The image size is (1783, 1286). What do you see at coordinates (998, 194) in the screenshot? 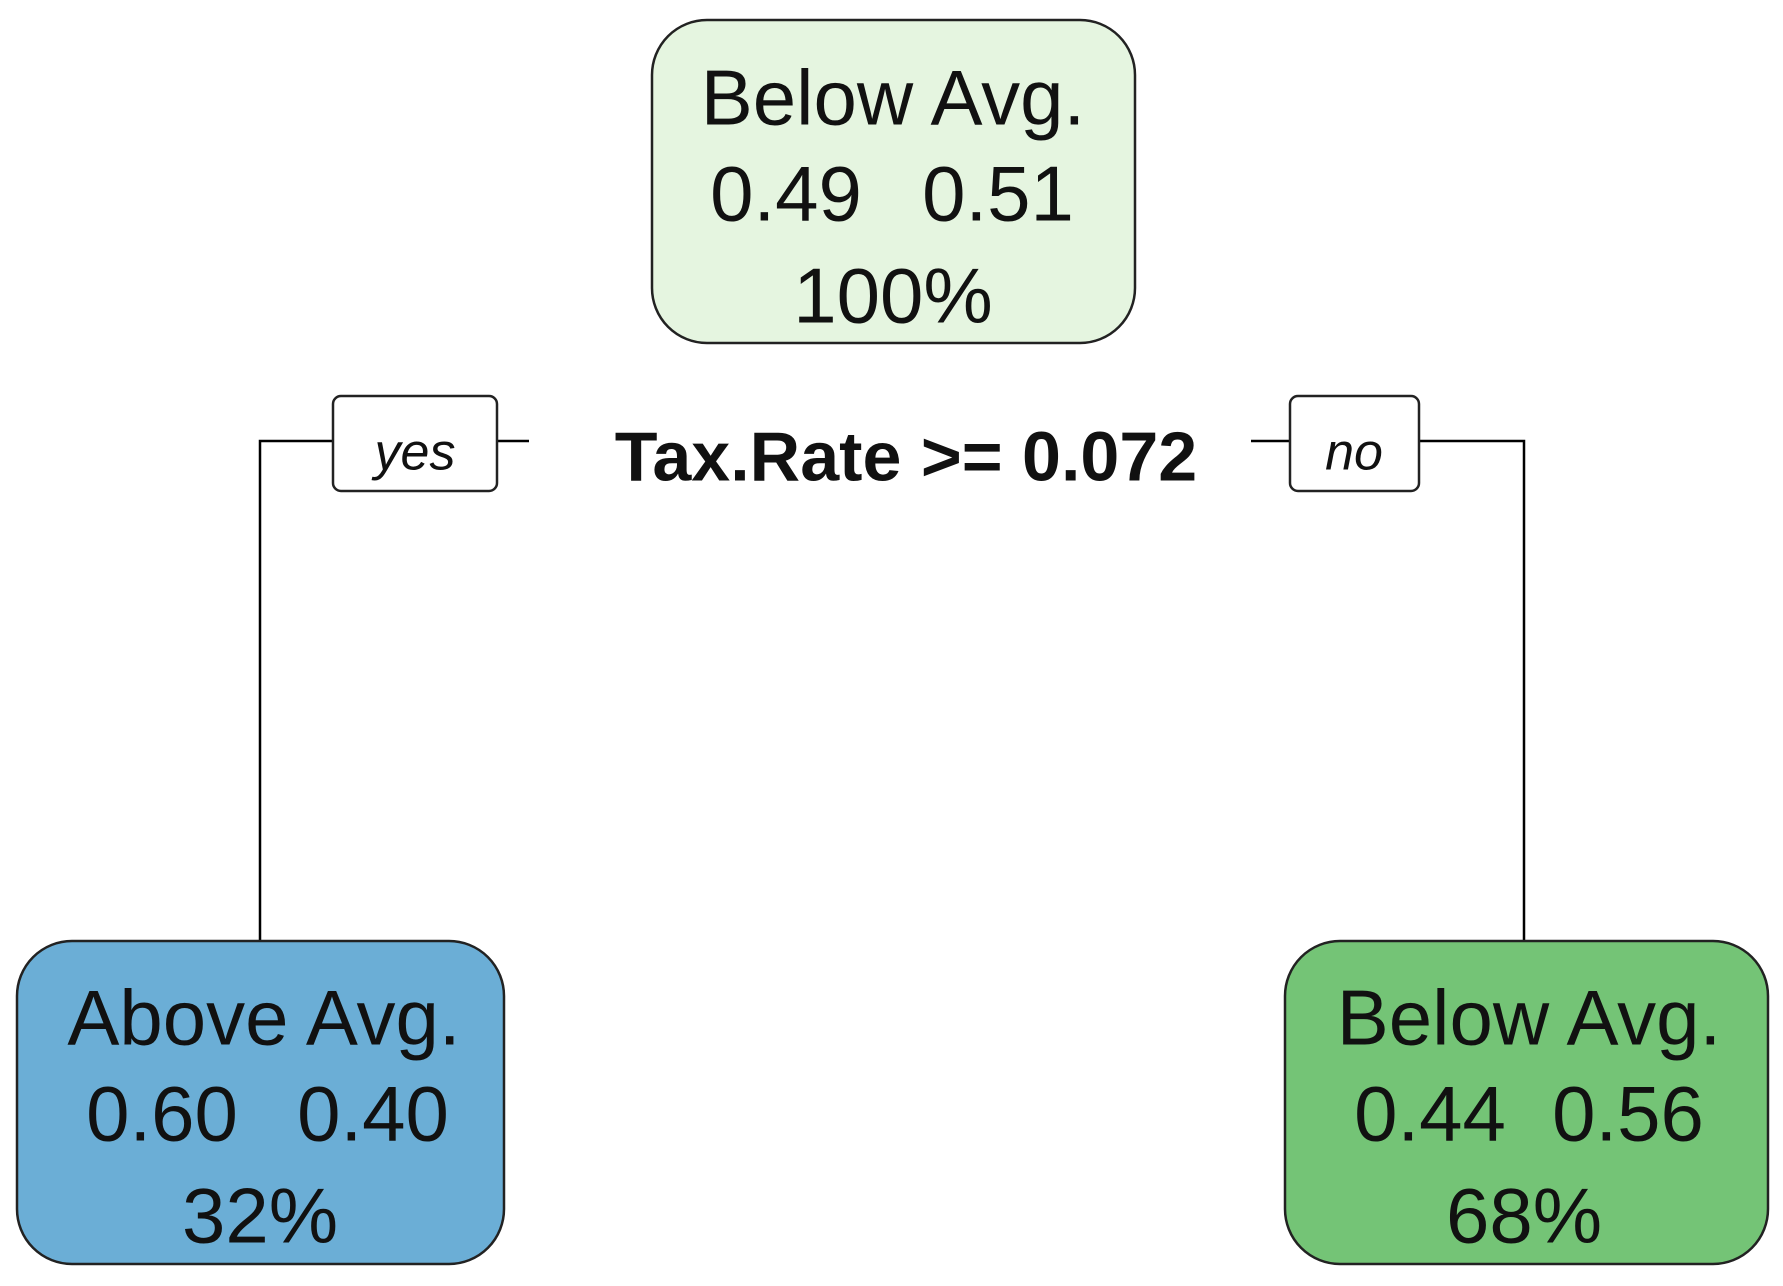
I see `node-prob: 0.51` at bounding box center [998, 194].